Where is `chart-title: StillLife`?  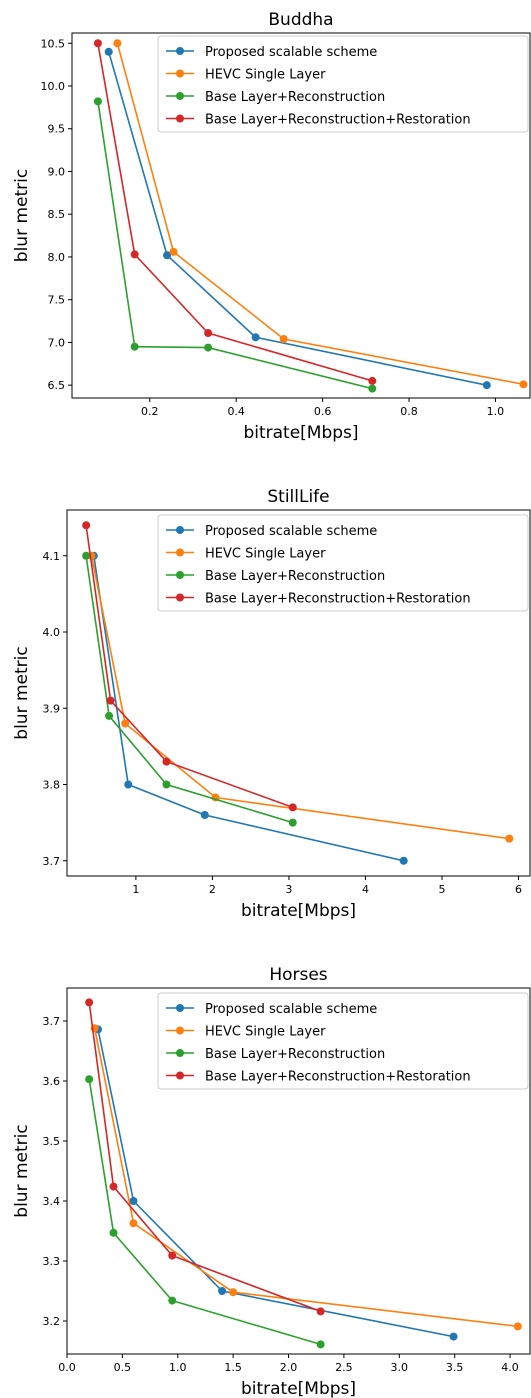
chart-title: StillLife is located at coordinates (298, 497).